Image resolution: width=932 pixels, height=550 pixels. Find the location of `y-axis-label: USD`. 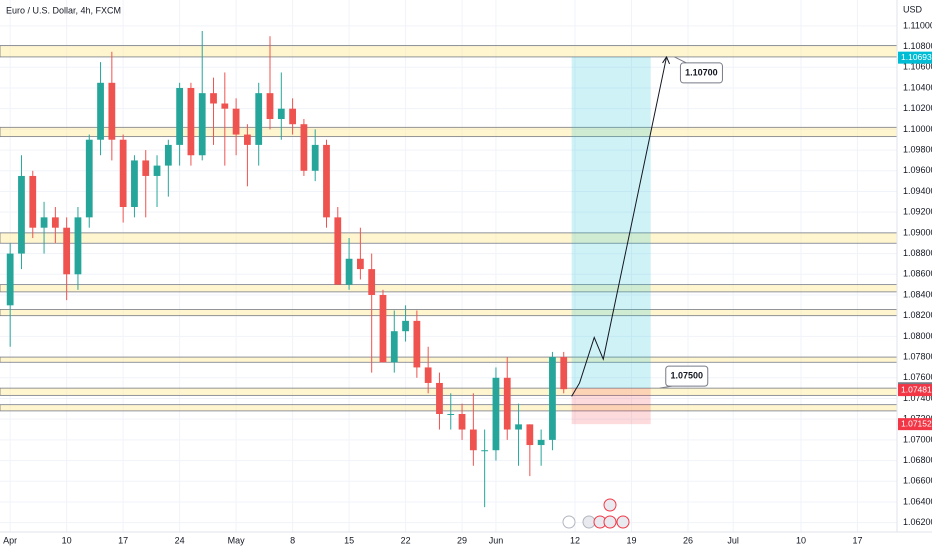

y-axis-label: USD is located at coordinates (913, 9).